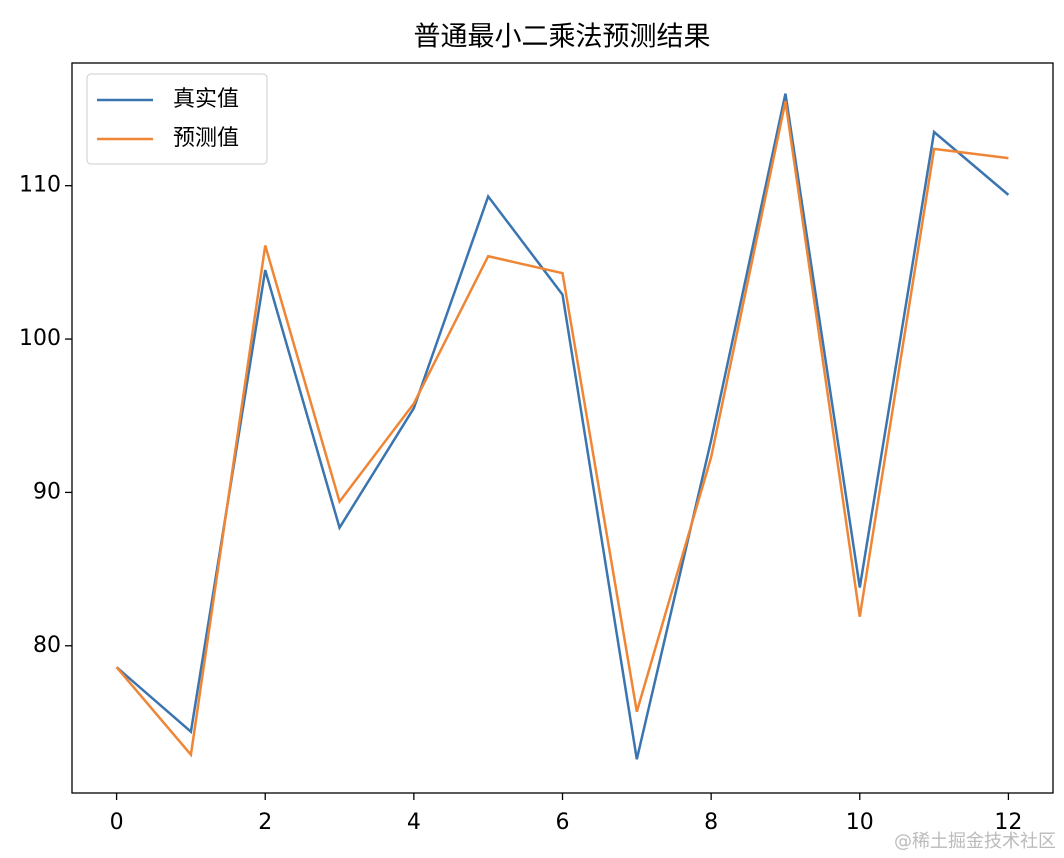 The image size is (1064, 858). Describe the element at coordinates (265, 822) in the screenshot. I see `x-tick-label: 2` at that location.